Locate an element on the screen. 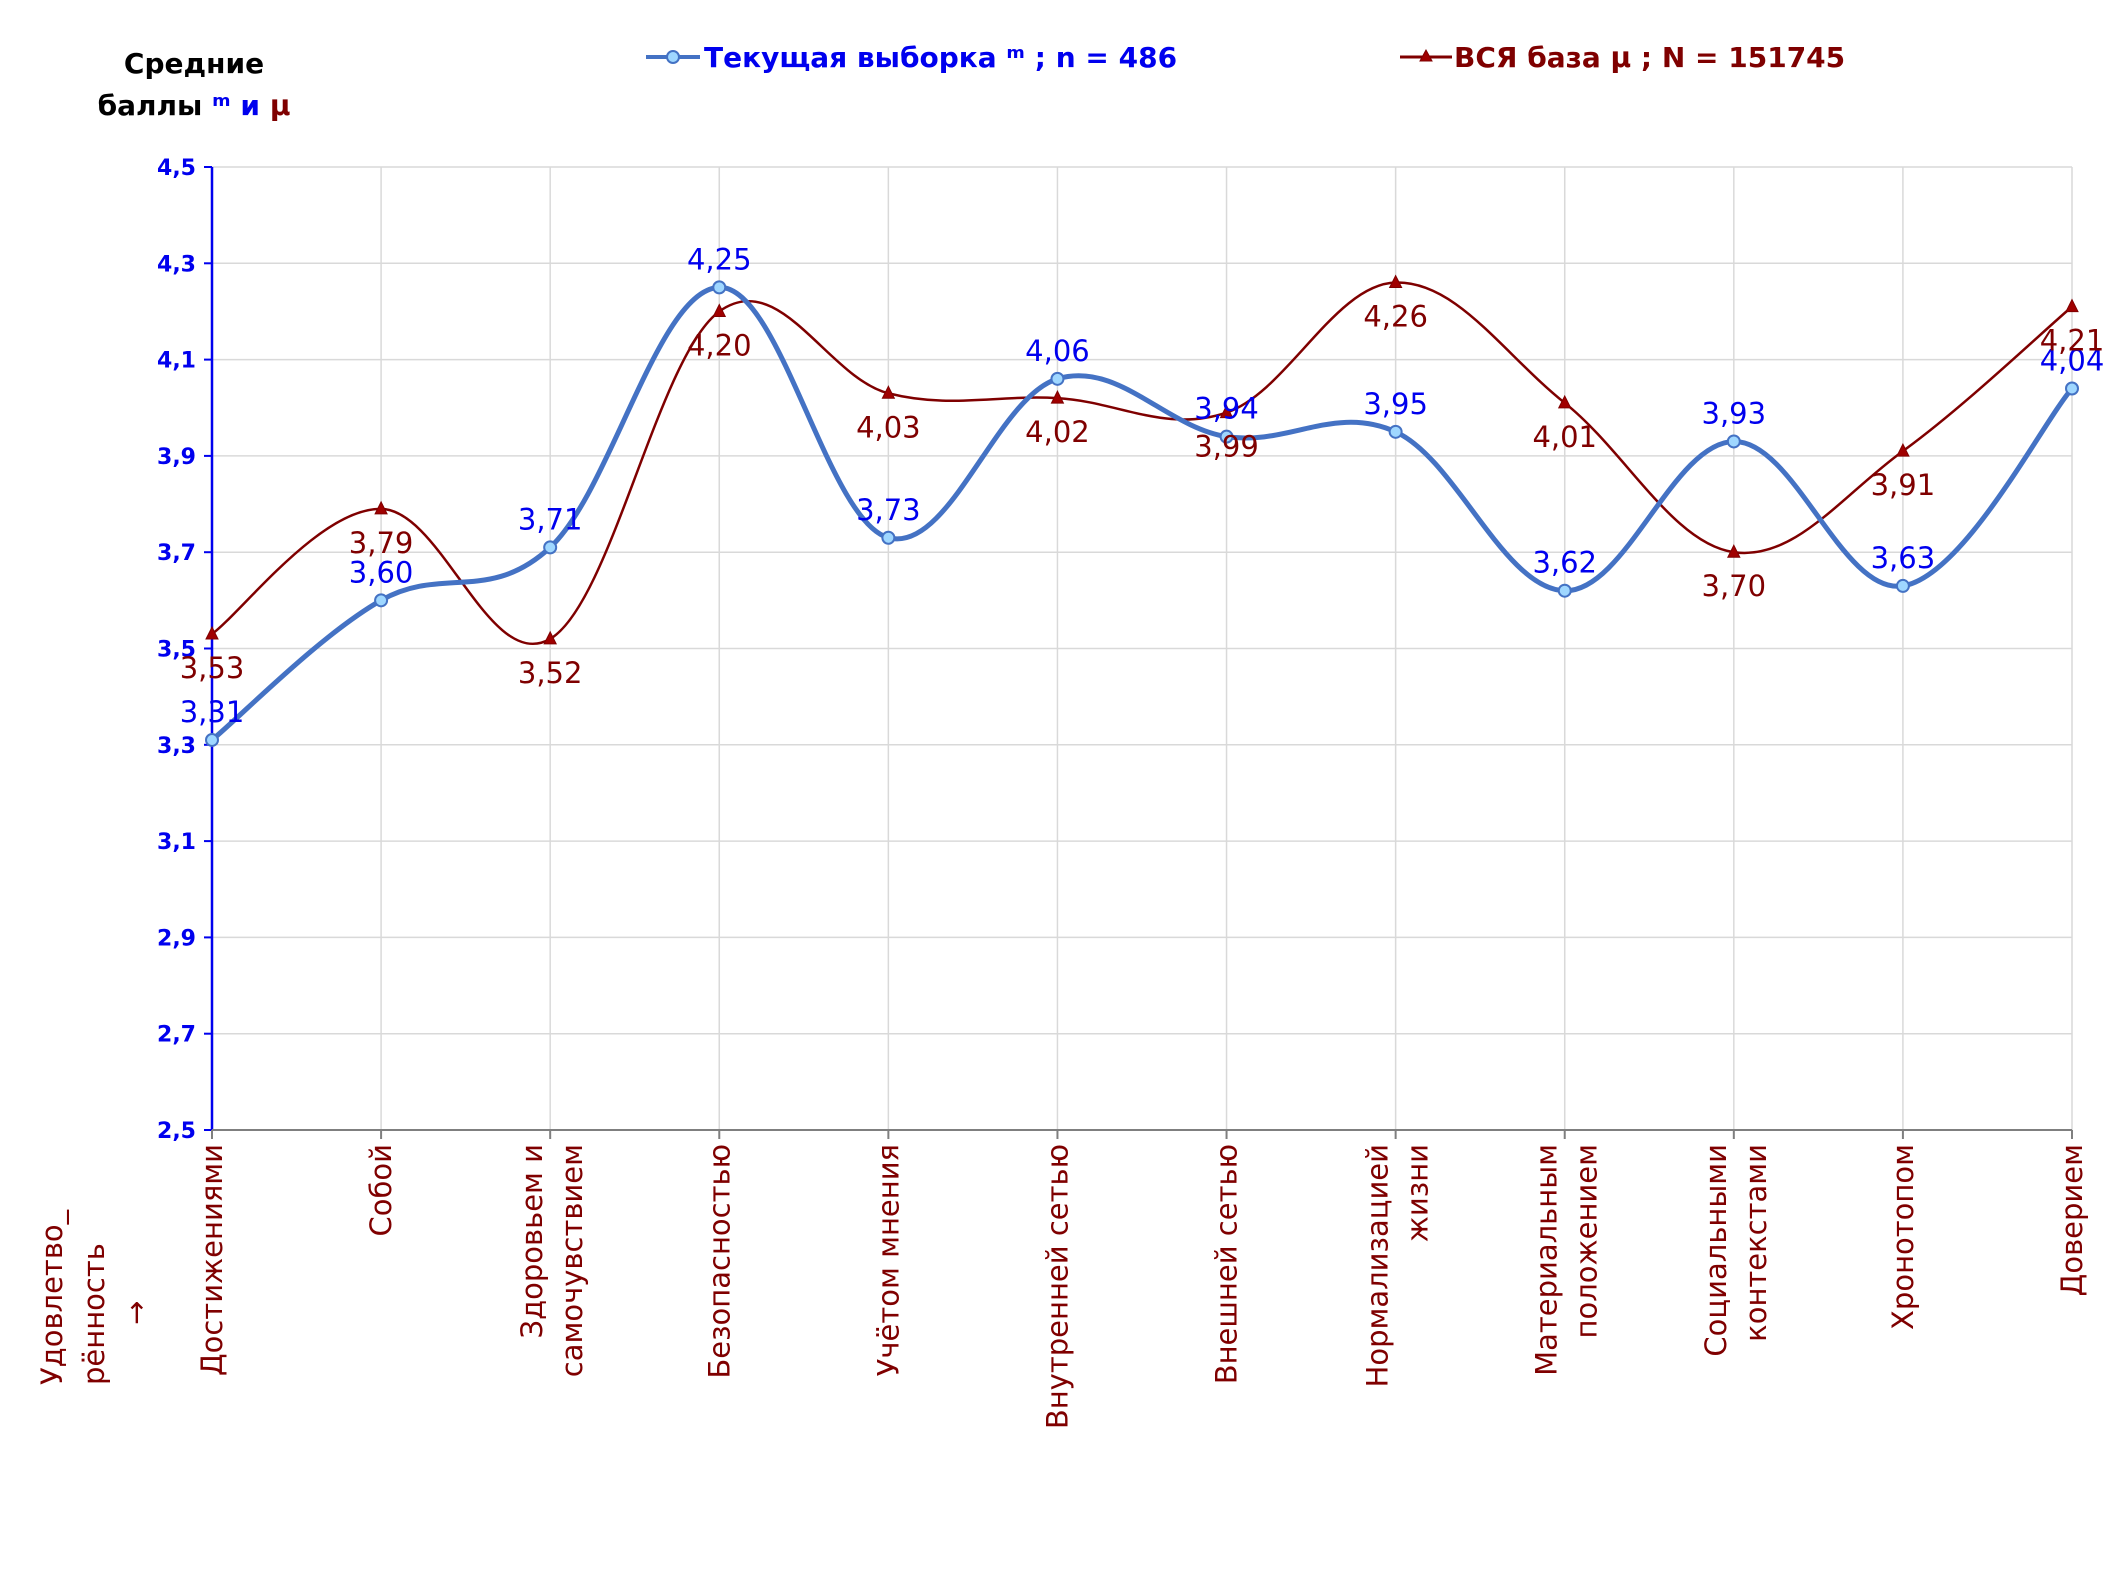 The height and width of the screenshot is (1595, 2126). y-tick-label: 3,5 is located at coordinates (176, 650).